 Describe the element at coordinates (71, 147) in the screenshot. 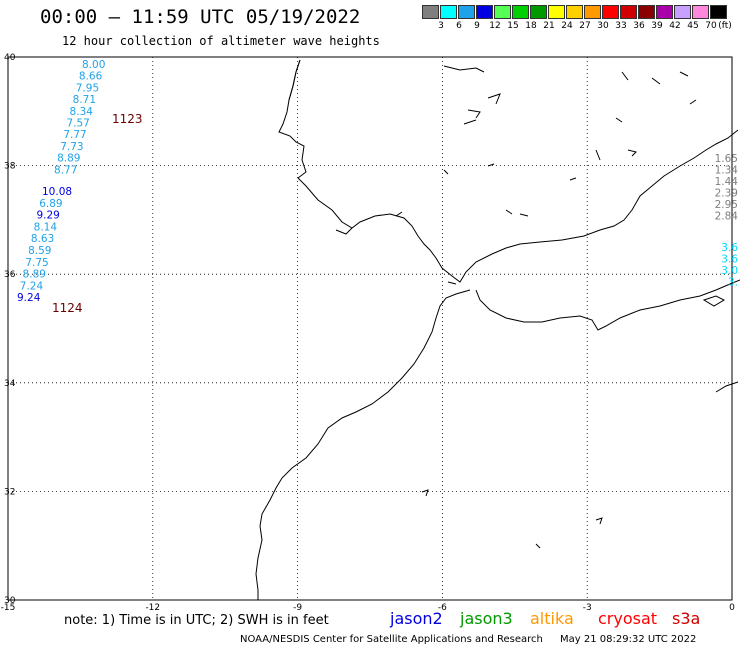

I see `wave-height-label: 7.73` at that location.